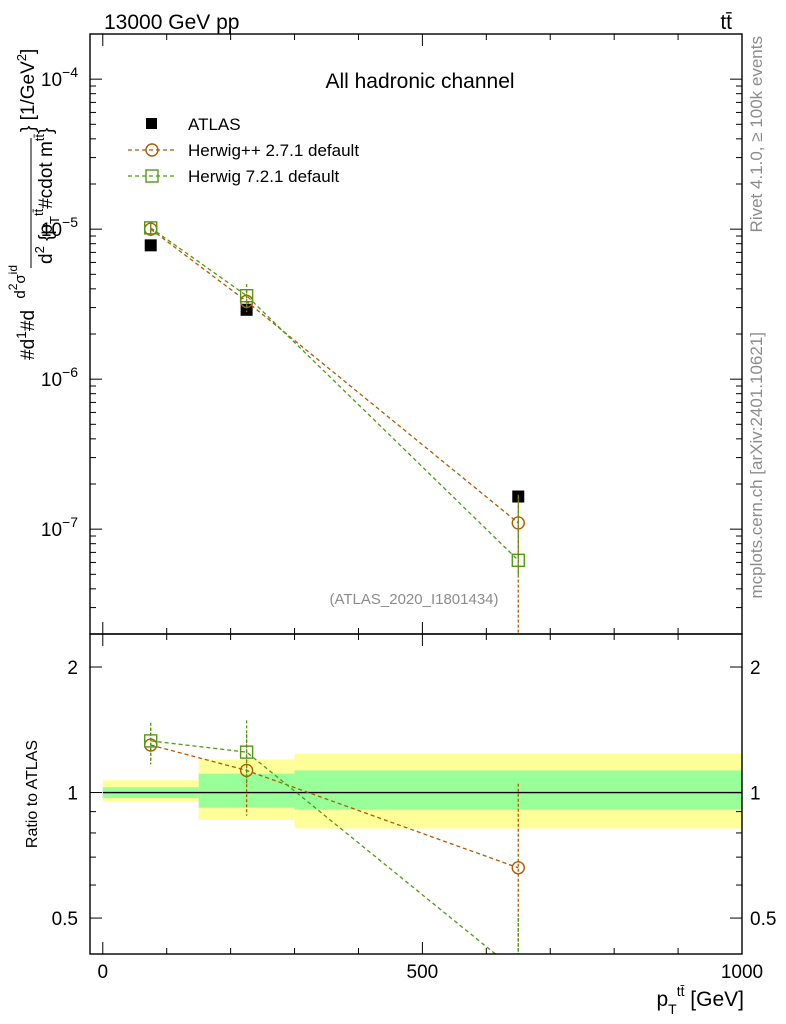  Describe the element at coordinates (214, 124) in the screenshot. I see `legend-atlas-label: ATLAS` at that location.